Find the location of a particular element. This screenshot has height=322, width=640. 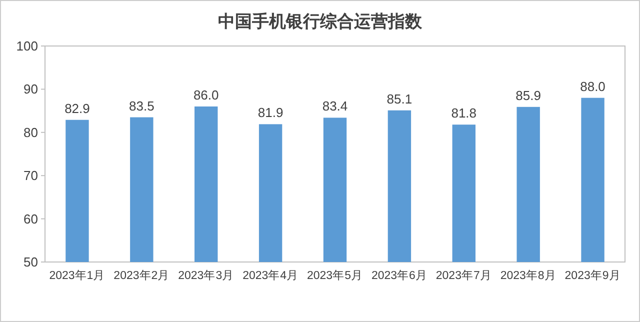

x-tick-label: 2023年6月 is located at coordinates (399, 275).